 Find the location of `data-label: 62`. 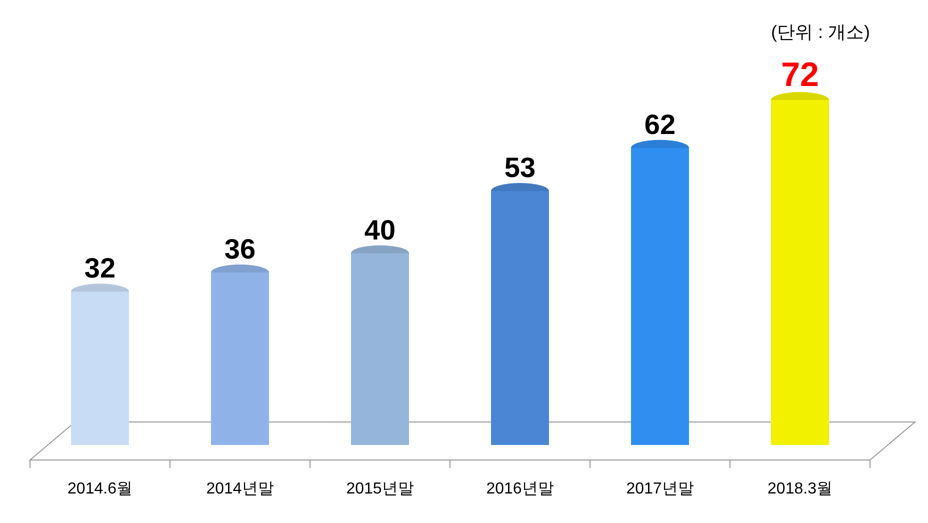

data-label: 62 is located at coordinates (660, 124).